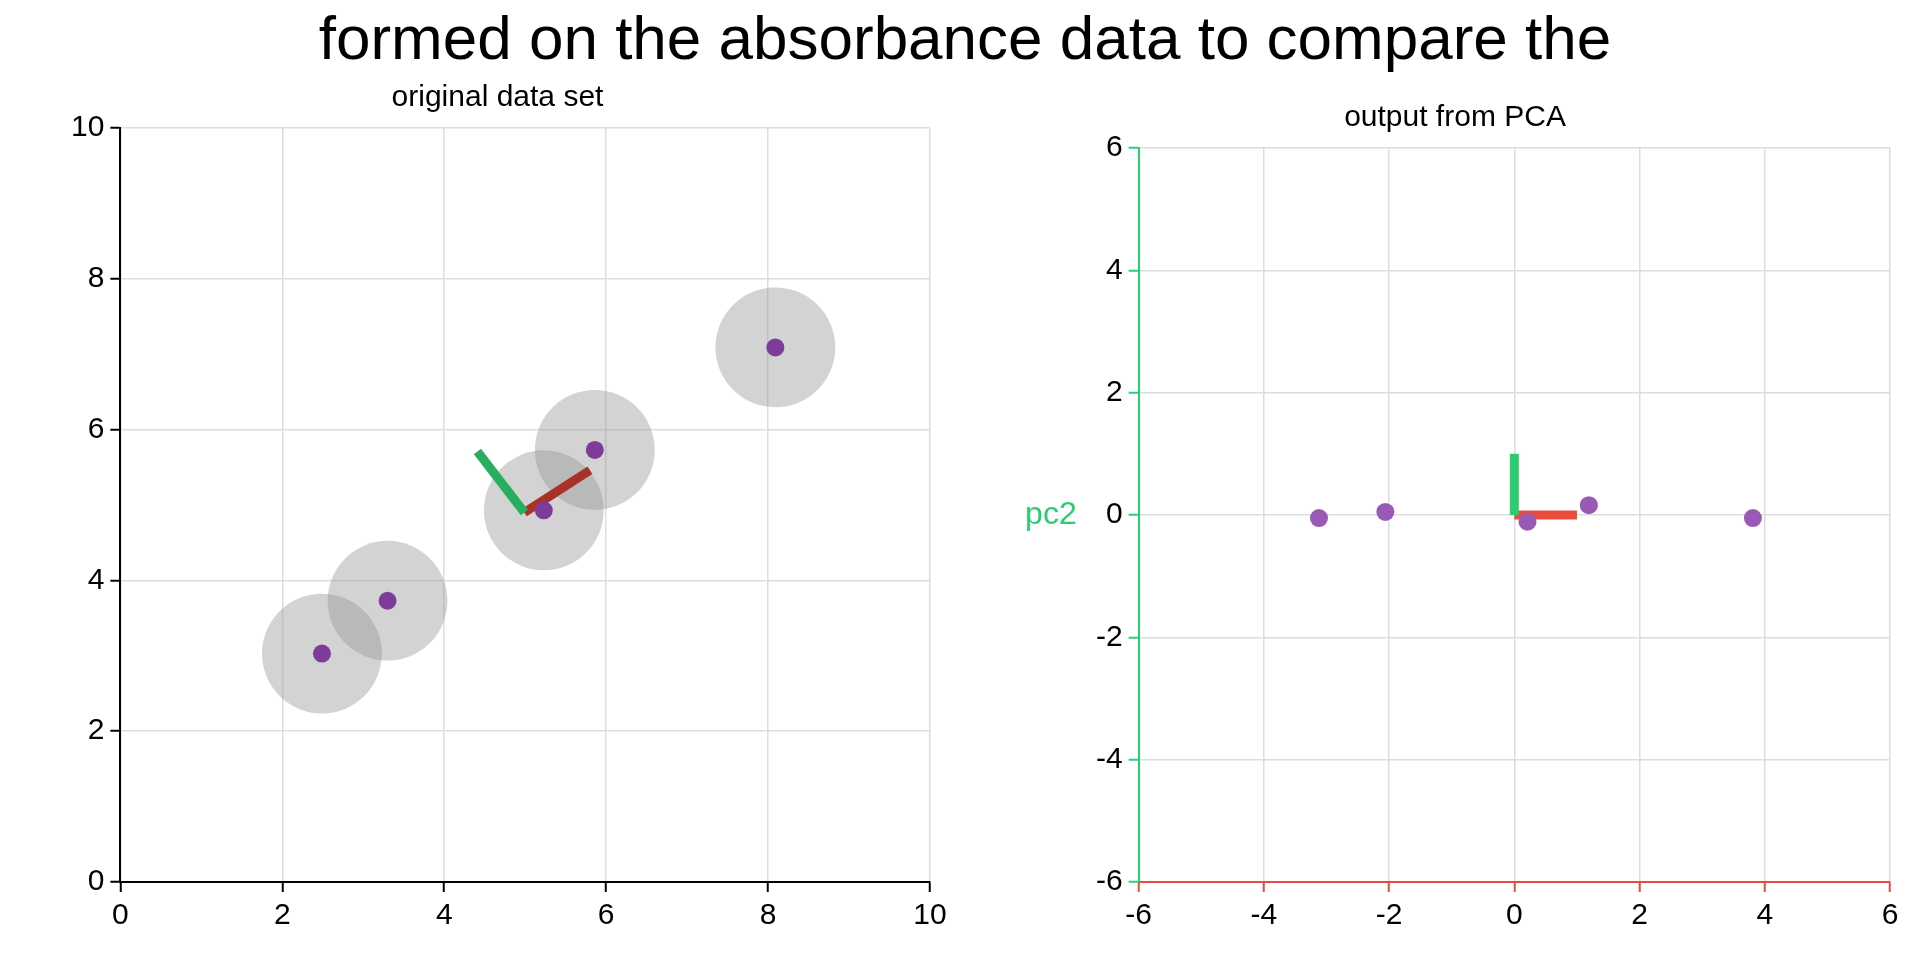 Image resolution: width=1930 pixels, height=955 pixels. Describe the element at coordinates (498, 96) in the screenshot. I see `chart-title: original data set` at that location.